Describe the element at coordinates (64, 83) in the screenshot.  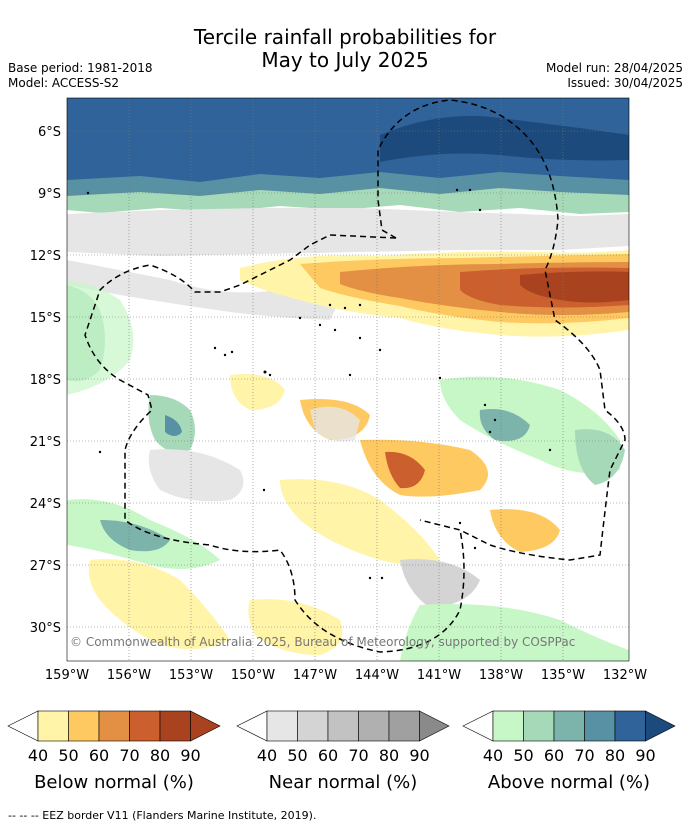
I see `model-name: Model: ACCESS-S2` at that location.